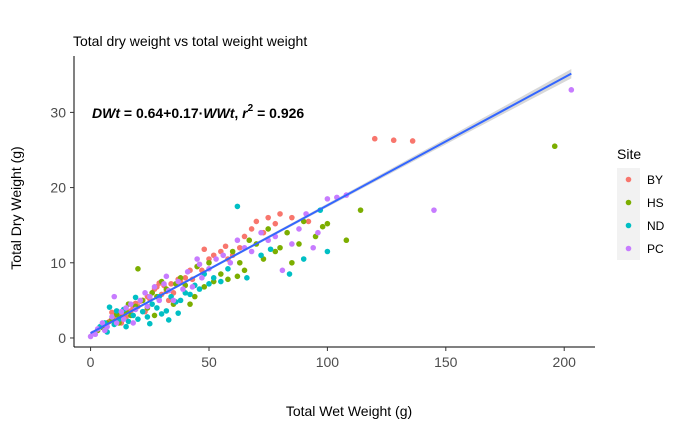  What do you see at coordinates (198, 112) in the screenshot?
I see `regression-equation: DWt = 0.64+0.17·WWt, r2 = 0.926` at bounding box center [198, 112].